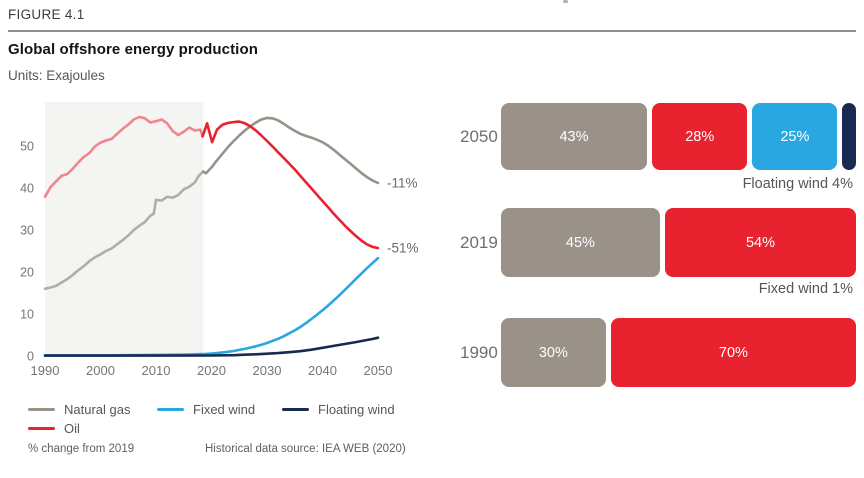 This screenshot has height=478, width=864. What do you see at coordinates (45, 370) in the screenshot?
I see `x-axis-tick-label: 1990` at bounding box center [45, 370].